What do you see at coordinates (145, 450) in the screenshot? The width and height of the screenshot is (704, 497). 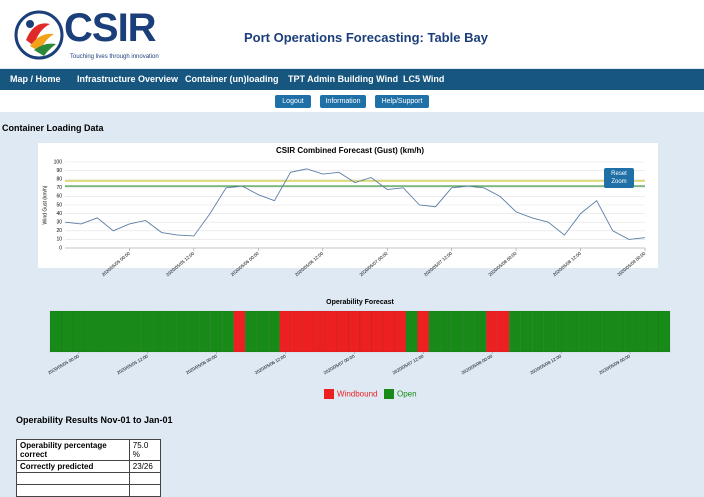 I see `cell: 75.0 %` at bounding box center [145, 450].